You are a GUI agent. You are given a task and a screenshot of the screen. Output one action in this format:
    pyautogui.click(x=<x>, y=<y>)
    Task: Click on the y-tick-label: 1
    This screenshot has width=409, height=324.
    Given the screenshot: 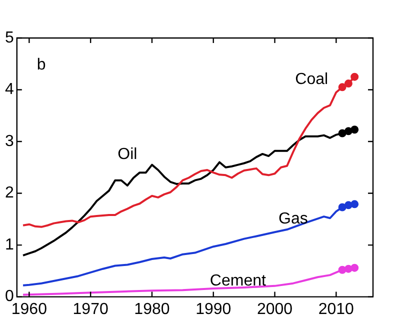 What is the action you would take?
    pyautogui.click(x=9, y=245)
    